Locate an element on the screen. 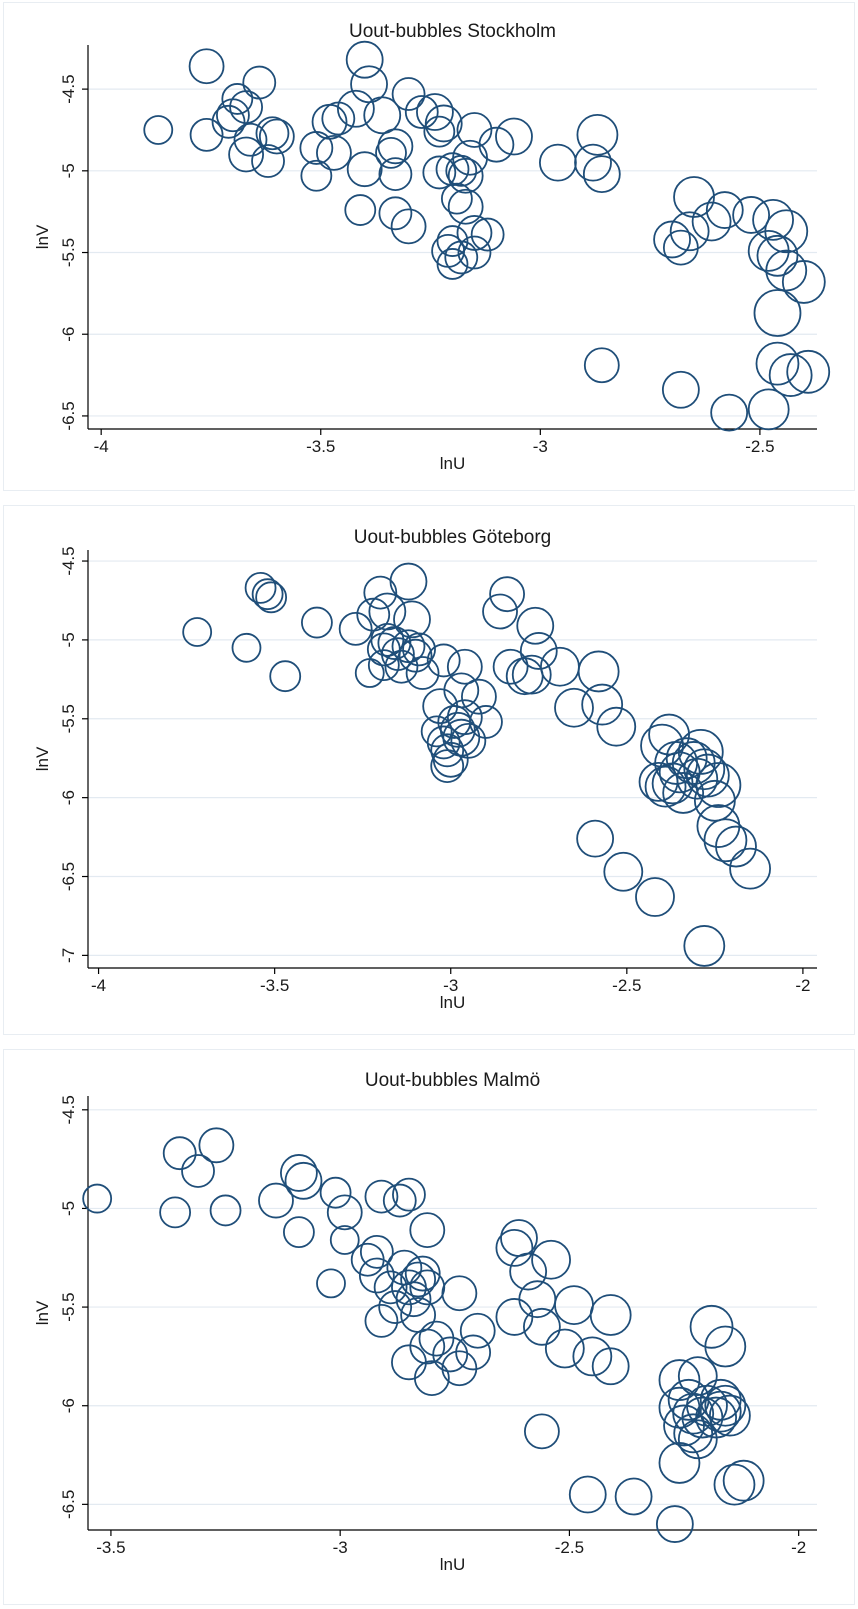  x-tick-label: -3.5 is located at coordinates (274, 985).